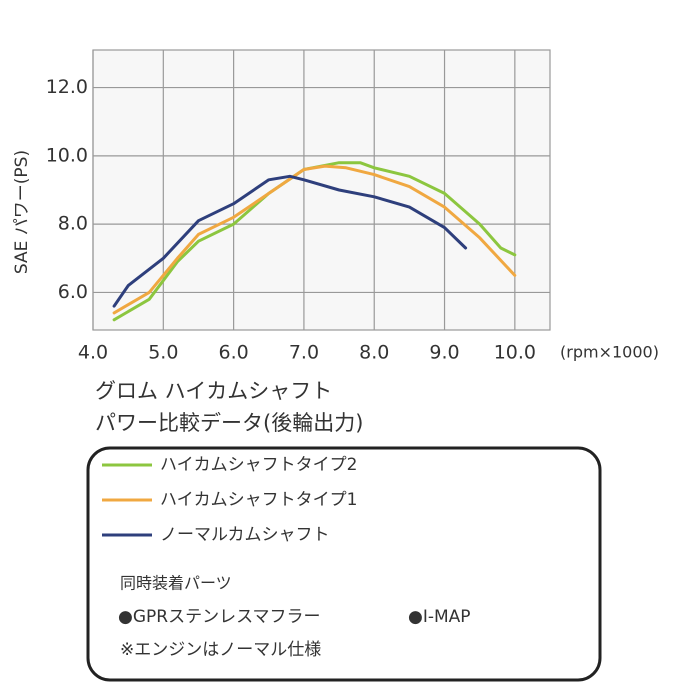 Image resolution: width=700 pixels, height=700 pixels. What do you see at coordinates (213, 391) in the screenshot?
I see `chart-title: グロム ハイカムシャフト` at bounding box center [213, 391].